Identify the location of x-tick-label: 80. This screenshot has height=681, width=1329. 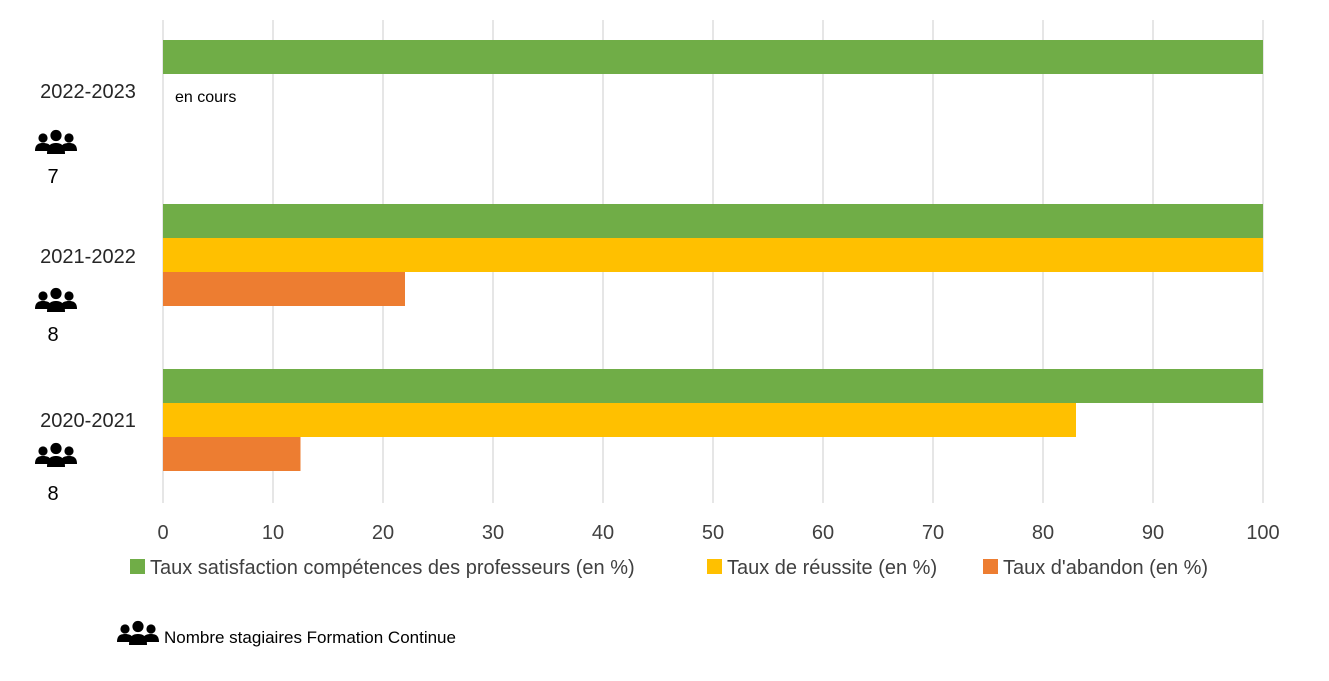
(1043, 533).